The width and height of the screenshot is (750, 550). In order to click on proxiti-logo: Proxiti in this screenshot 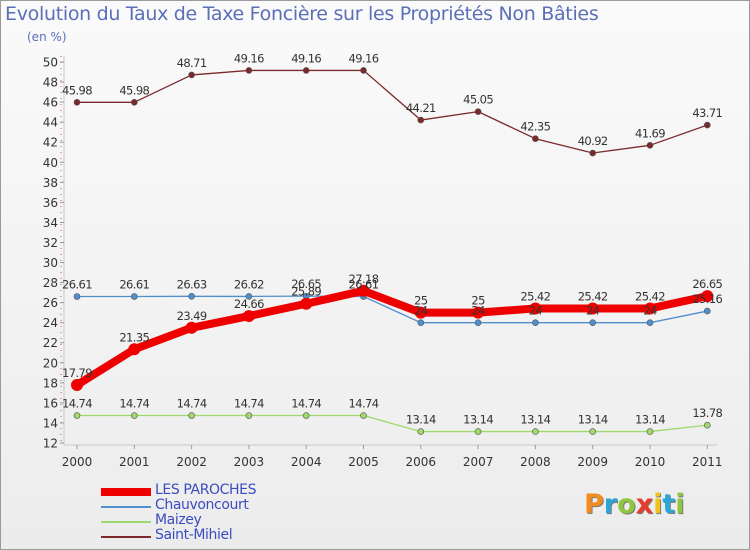, I will do `click(634, 504)`.